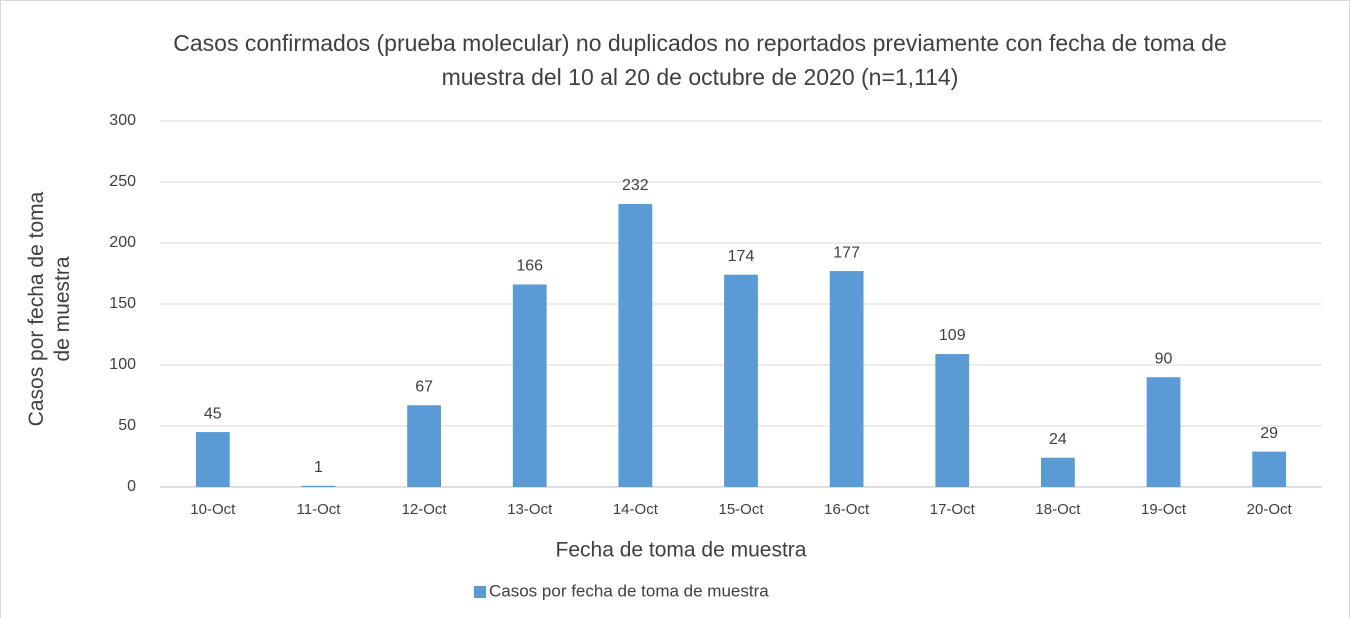 This screenshot has height=618, width=1351. I want to click on x-tick-label: 16-Oct, so click(847, 509).